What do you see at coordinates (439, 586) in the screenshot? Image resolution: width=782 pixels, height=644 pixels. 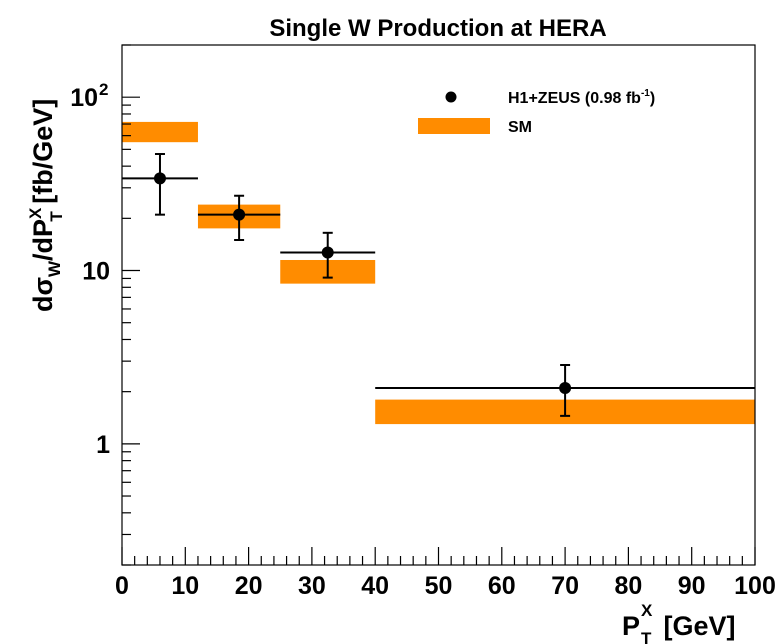 I see `x-tick-label-5: 50` at bounding box center [439, 586].